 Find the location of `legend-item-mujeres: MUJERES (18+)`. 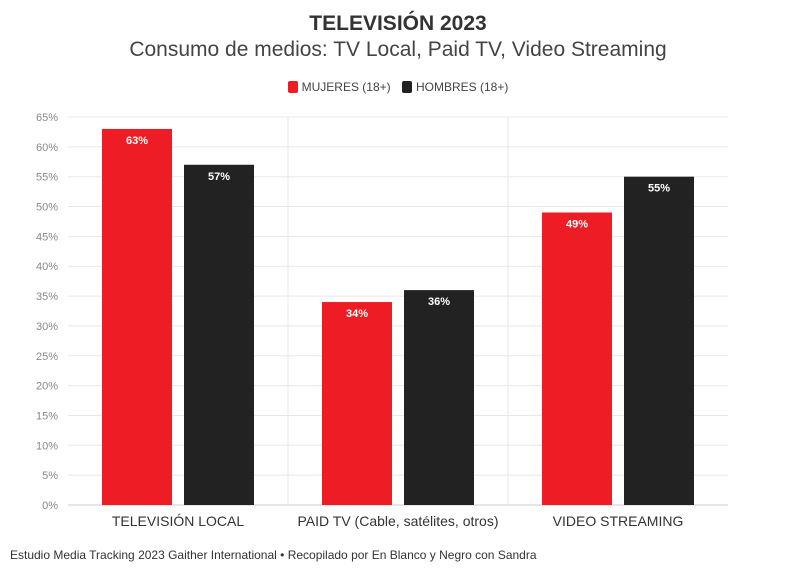

legend-item-mujeres: MUJERES (18+) is located at coordinates (339, 87).